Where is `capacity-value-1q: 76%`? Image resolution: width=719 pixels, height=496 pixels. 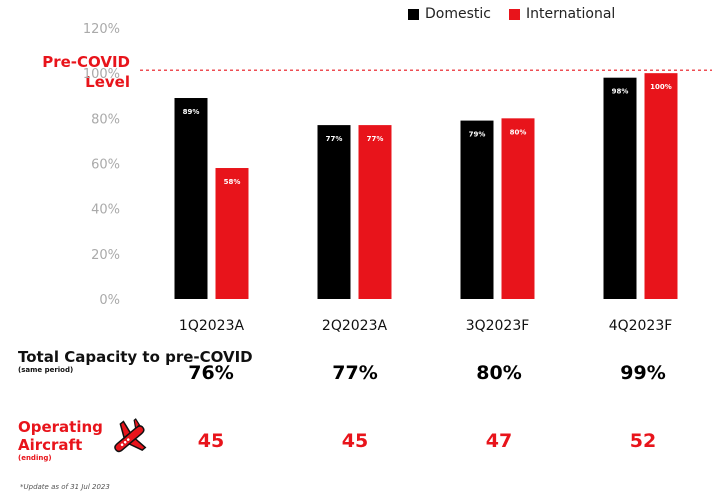
capacity-value-1q: 76% is located at coordinates (211, 373).